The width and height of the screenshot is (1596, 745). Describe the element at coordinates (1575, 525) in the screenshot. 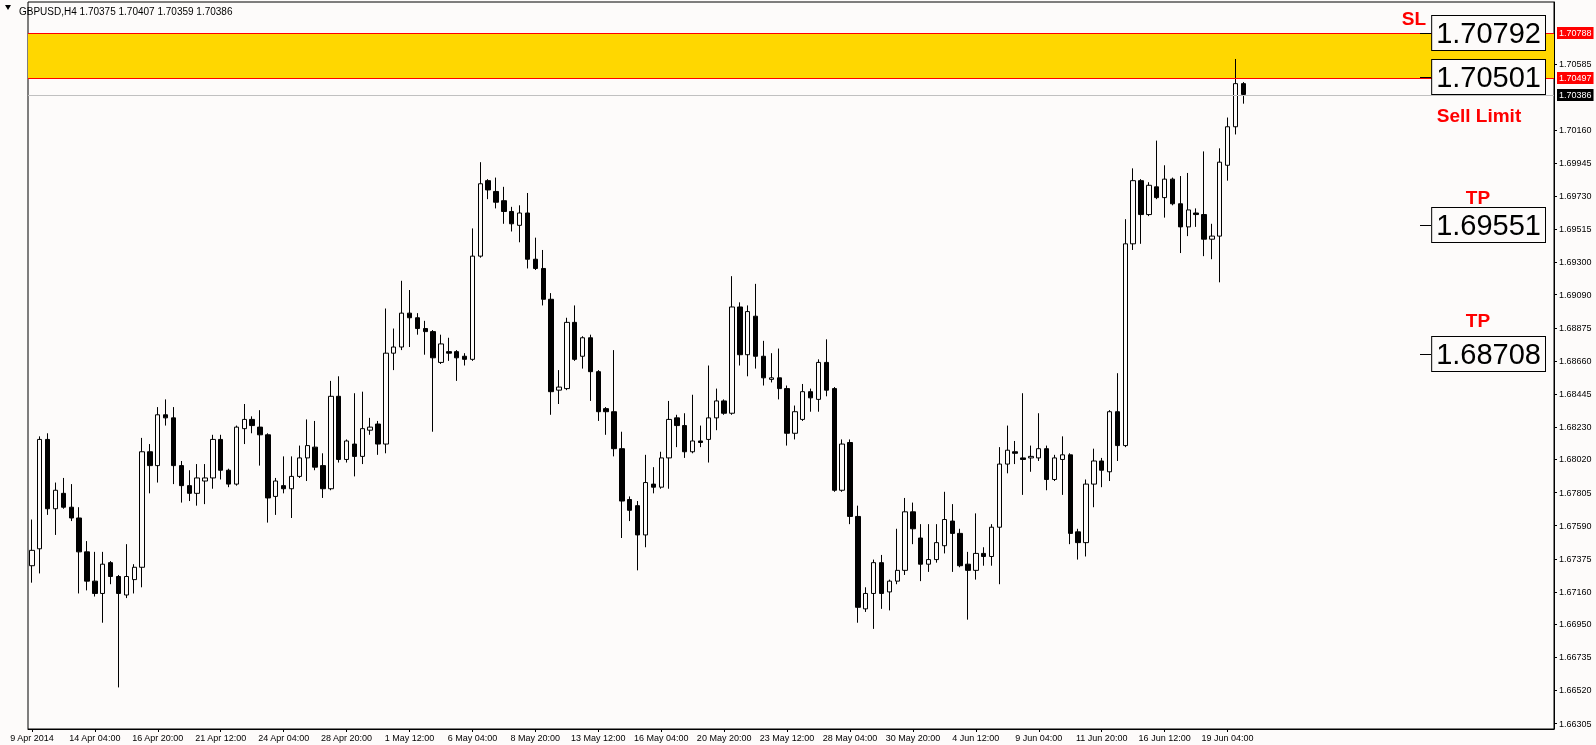

I see `y-tick-label: 1.67590` at that location.